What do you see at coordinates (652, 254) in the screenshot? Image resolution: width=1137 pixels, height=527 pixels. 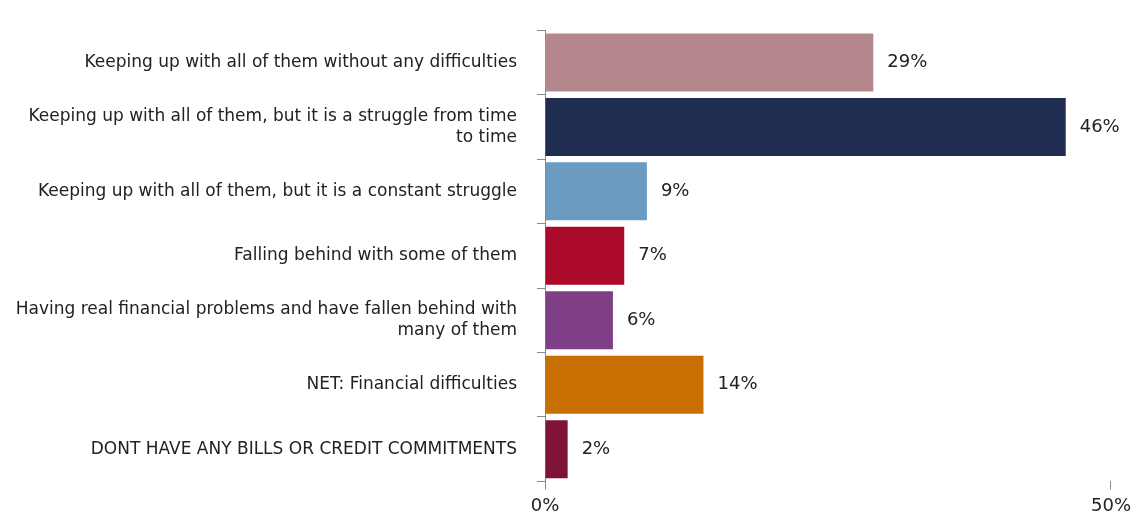 I see `data-label: 7%` at bounding box center [652, 254].